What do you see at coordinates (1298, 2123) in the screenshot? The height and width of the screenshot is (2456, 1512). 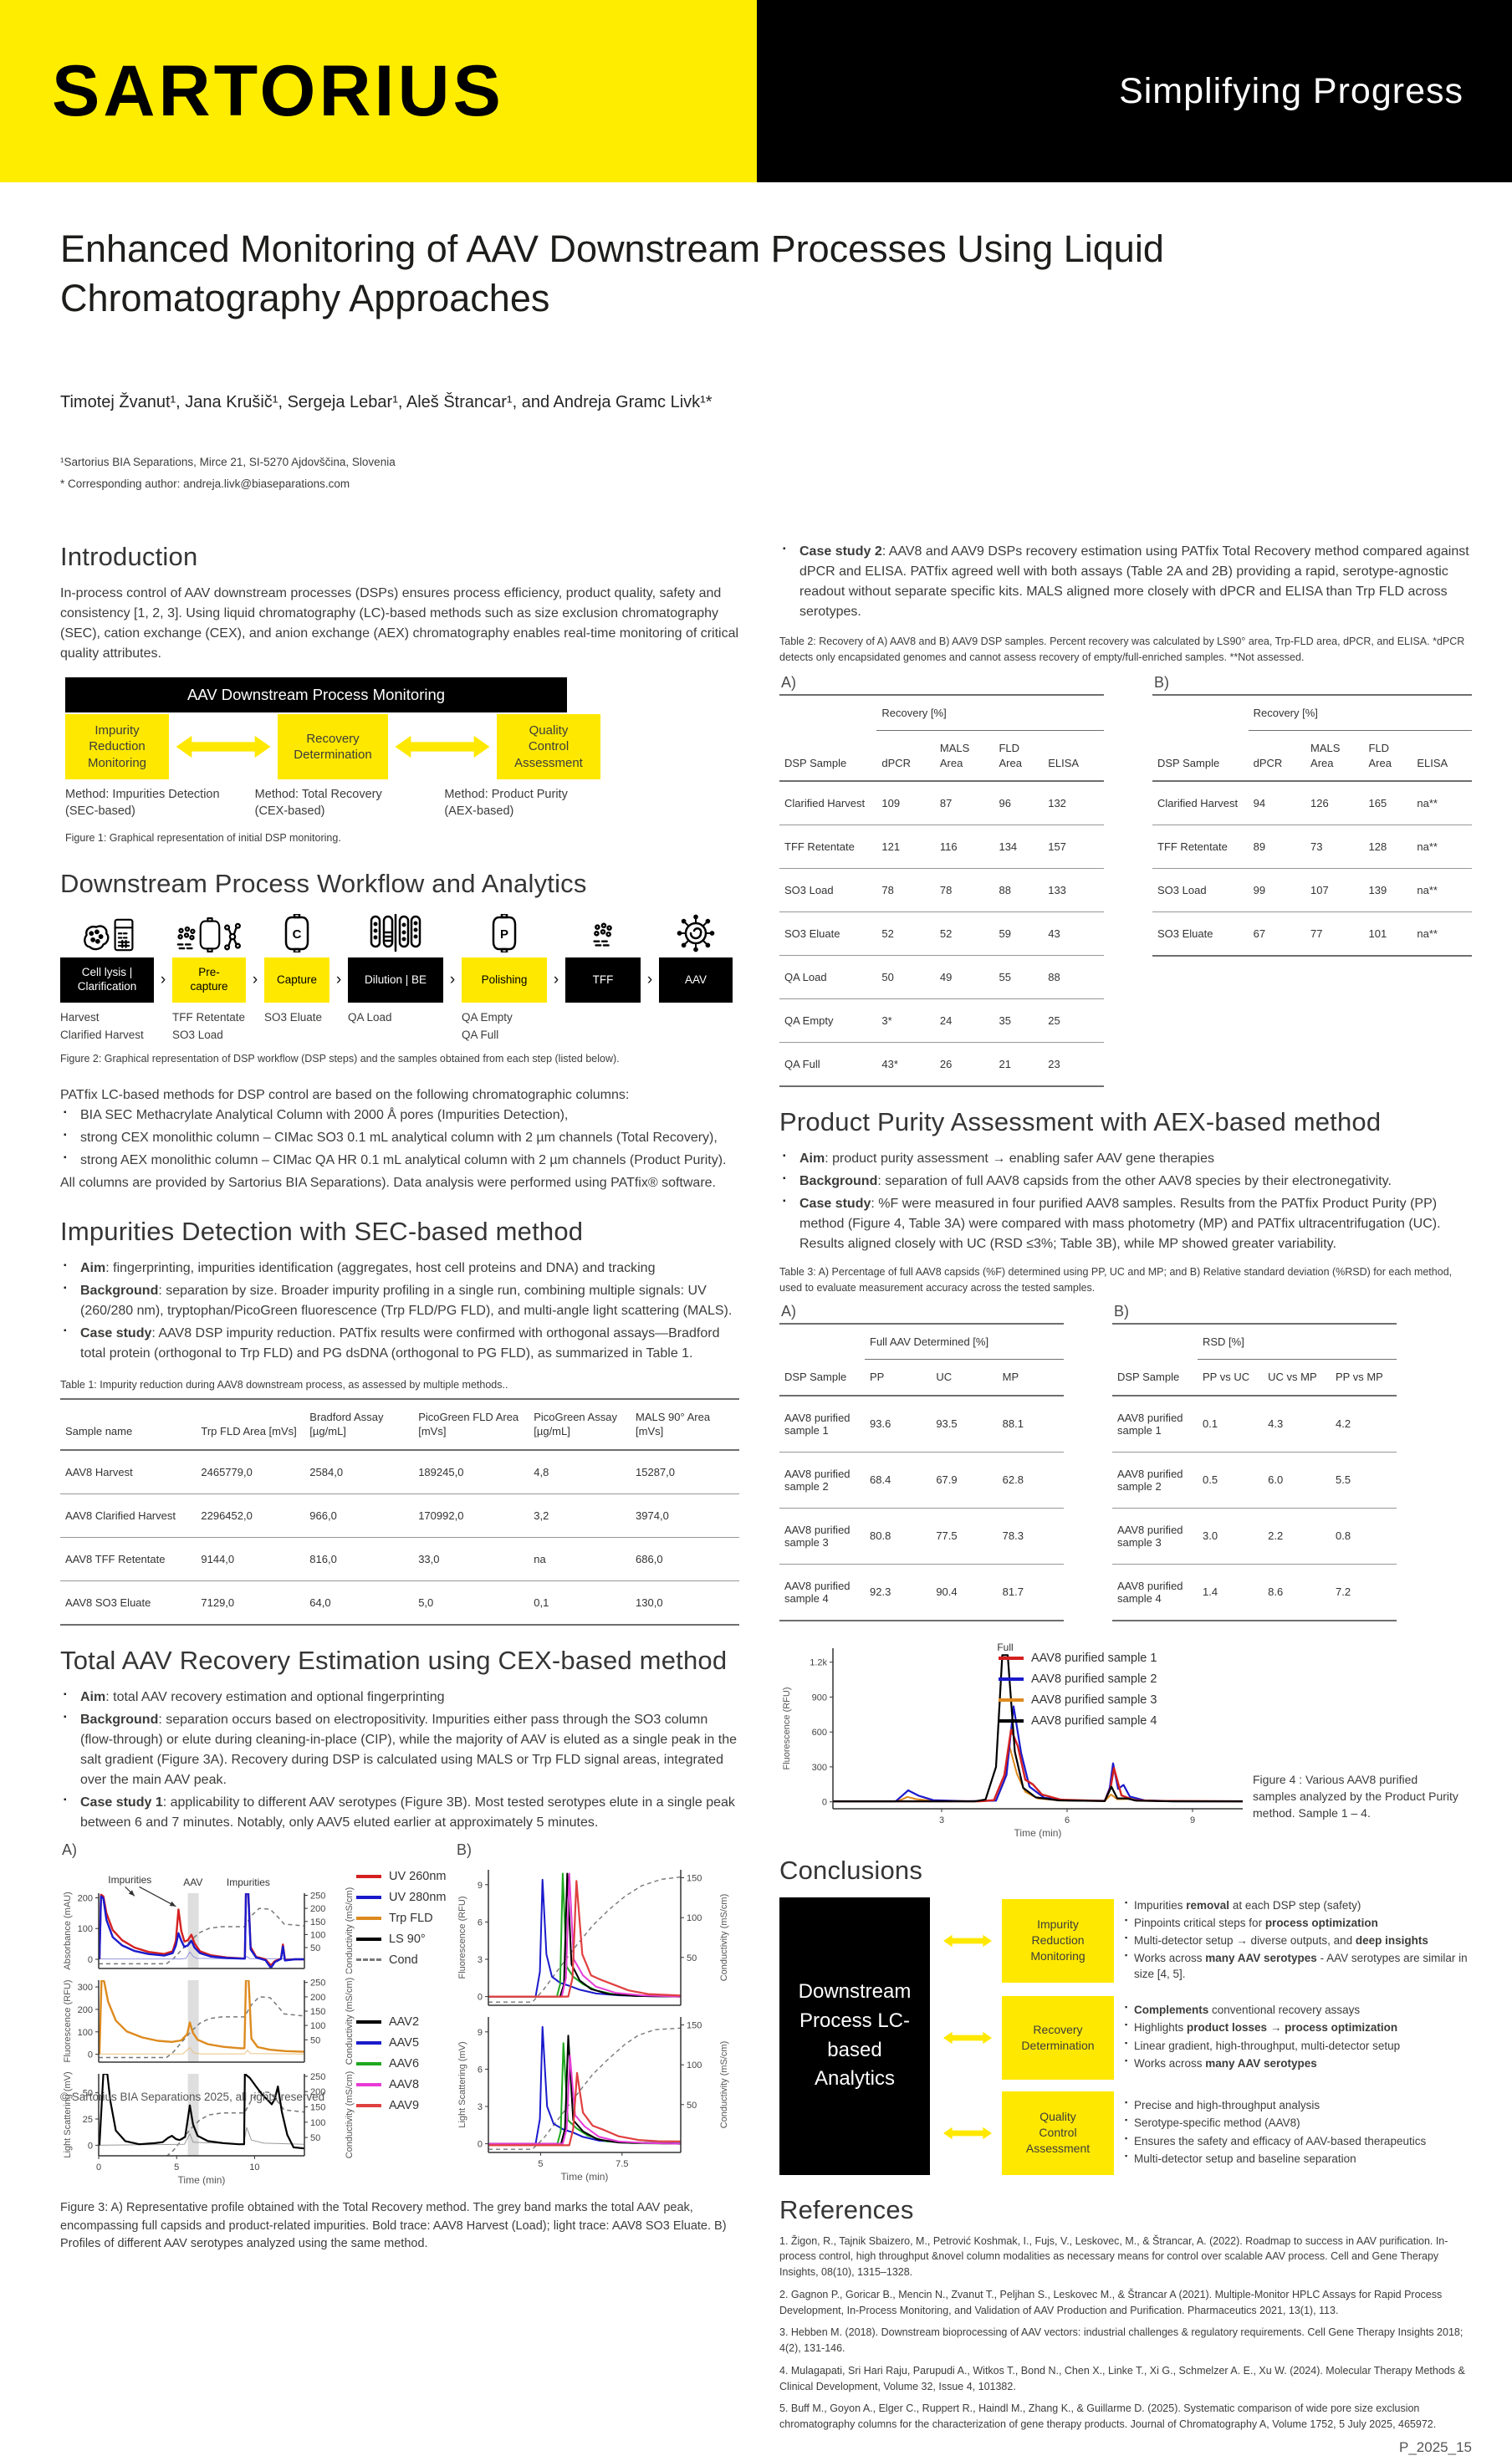 I see `bullet-item: Serotype-specific method (AAV8)` at bounding box center [1298, 2123].